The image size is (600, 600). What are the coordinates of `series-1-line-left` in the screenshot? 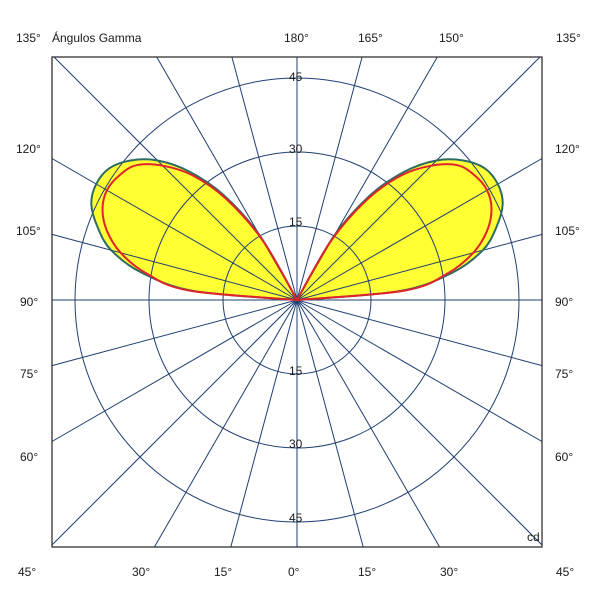 It's located at (194, 230).